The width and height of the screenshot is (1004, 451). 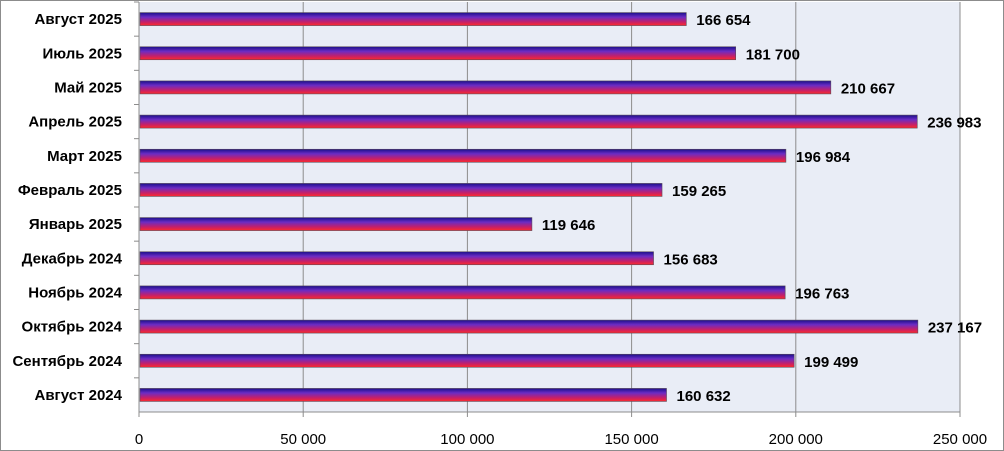 What do you see at coordinates (139, 439) in the screenshot?
I see `x-tick-label: 0` at bounding box center [139, 439].